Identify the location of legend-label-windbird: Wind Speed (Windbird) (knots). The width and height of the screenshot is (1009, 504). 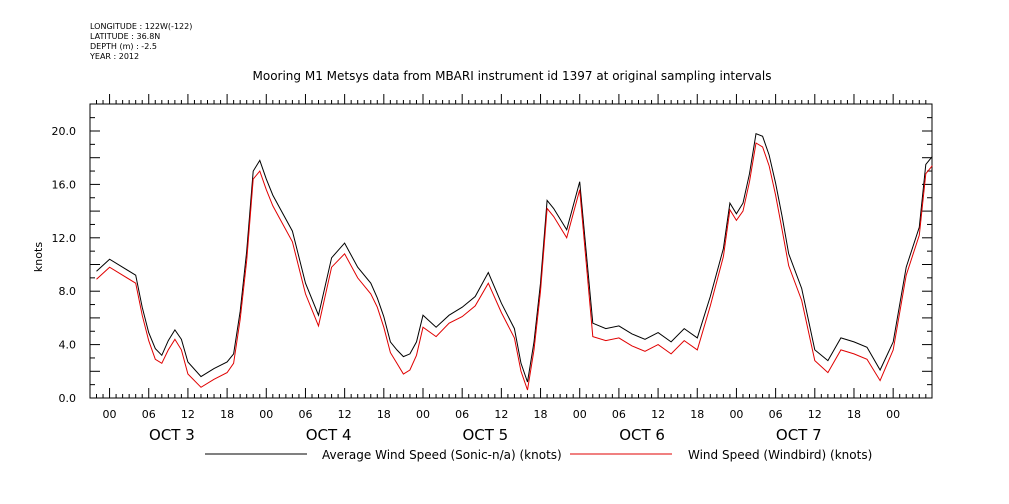
(780, 455).